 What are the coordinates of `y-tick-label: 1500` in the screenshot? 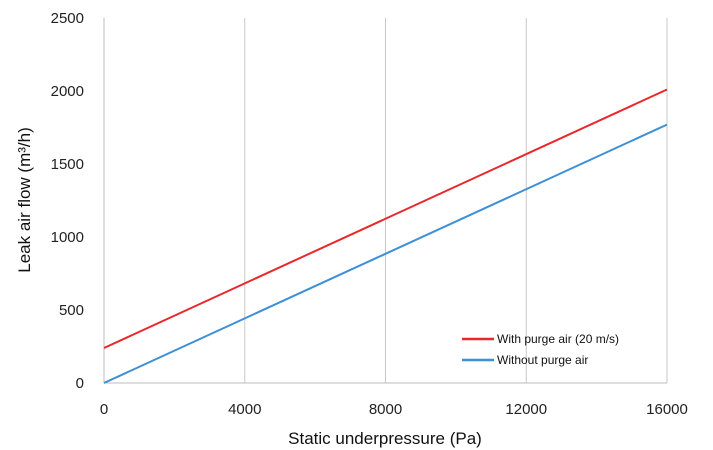 It's located at (67, 164).